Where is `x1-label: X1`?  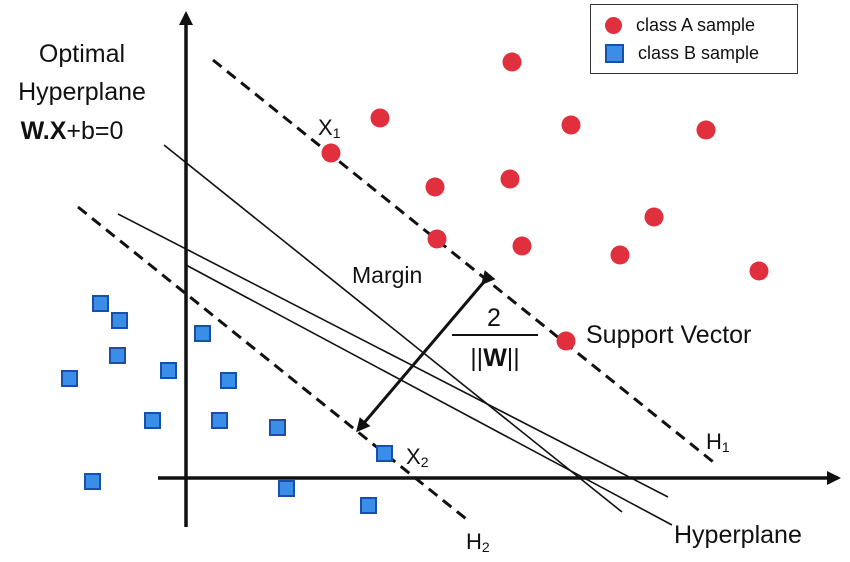
x1-label: X1 is located at coordinates (329, 128).